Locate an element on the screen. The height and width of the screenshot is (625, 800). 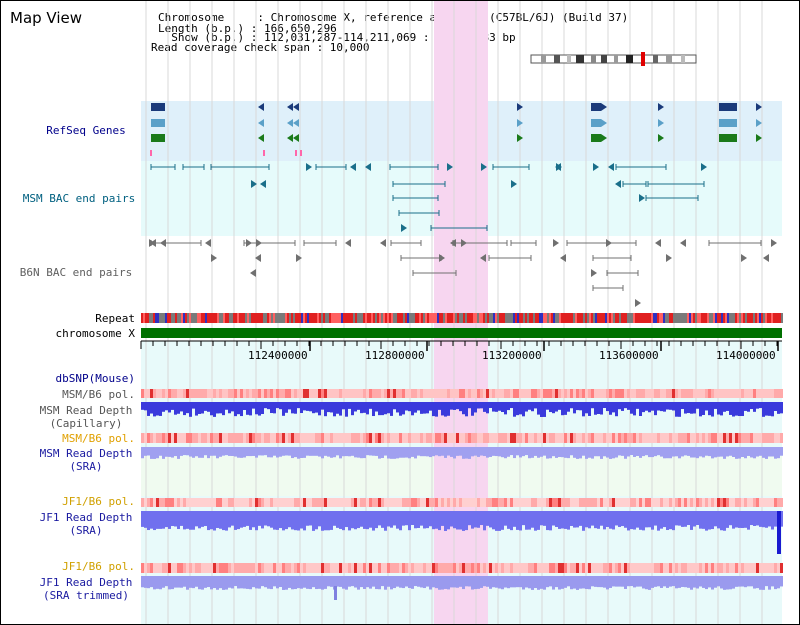
track-label-dbsnp: dbSNP(Mouse) is located at coordinates (95, 378).